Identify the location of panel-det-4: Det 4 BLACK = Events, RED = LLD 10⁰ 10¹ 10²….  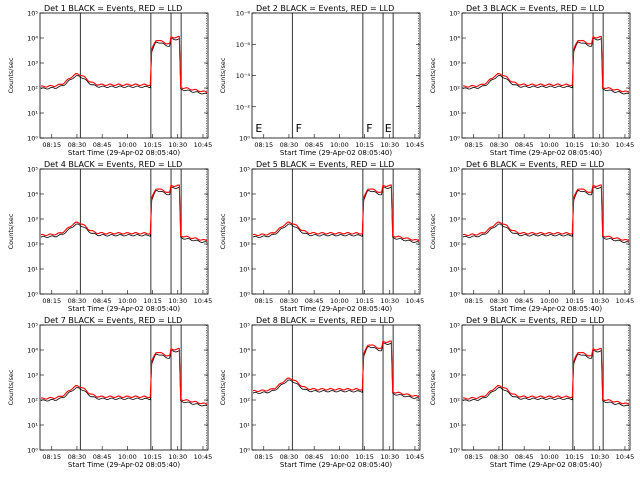
(109, 236).